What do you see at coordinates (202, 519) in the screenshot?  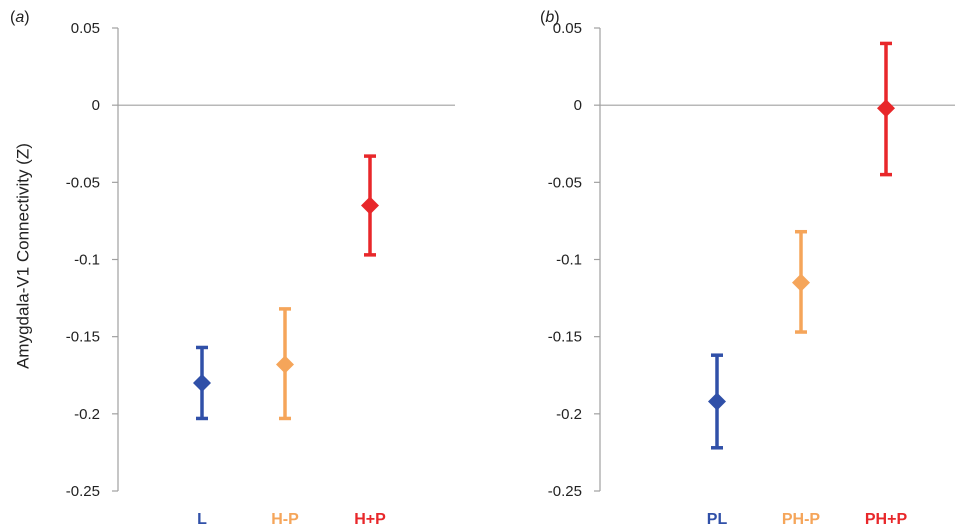 I see `category-label: L` at bounding box center [202, 519].